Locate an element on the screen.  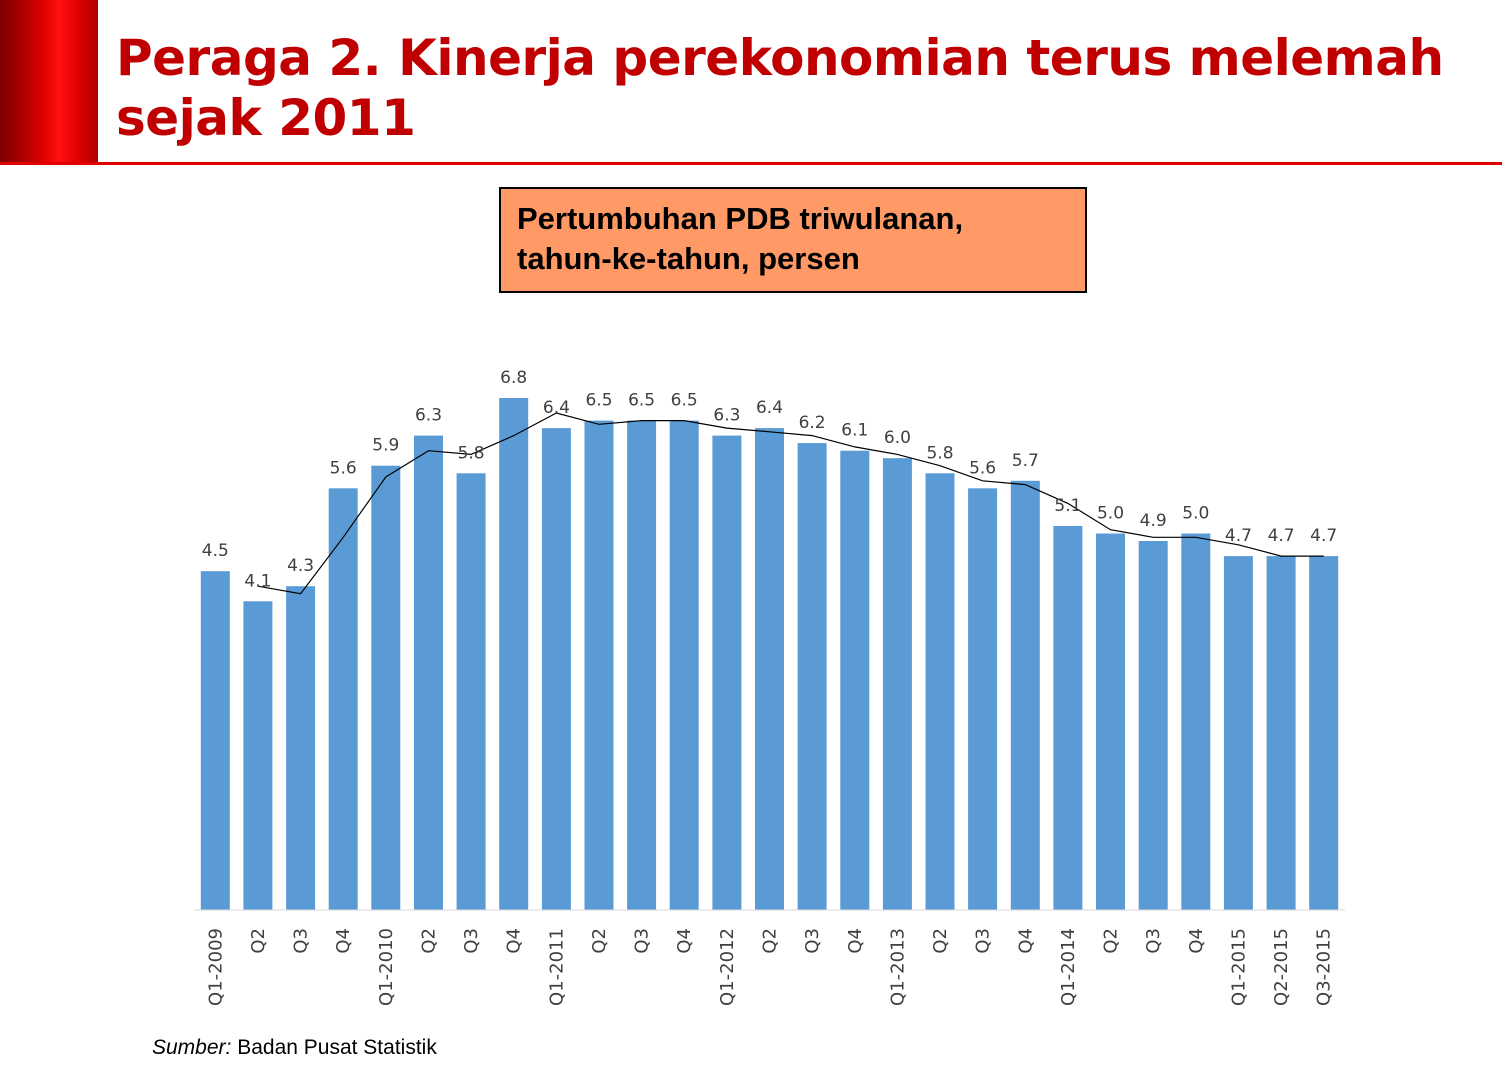
title-accent-bar is located at coordinates (49, 81).